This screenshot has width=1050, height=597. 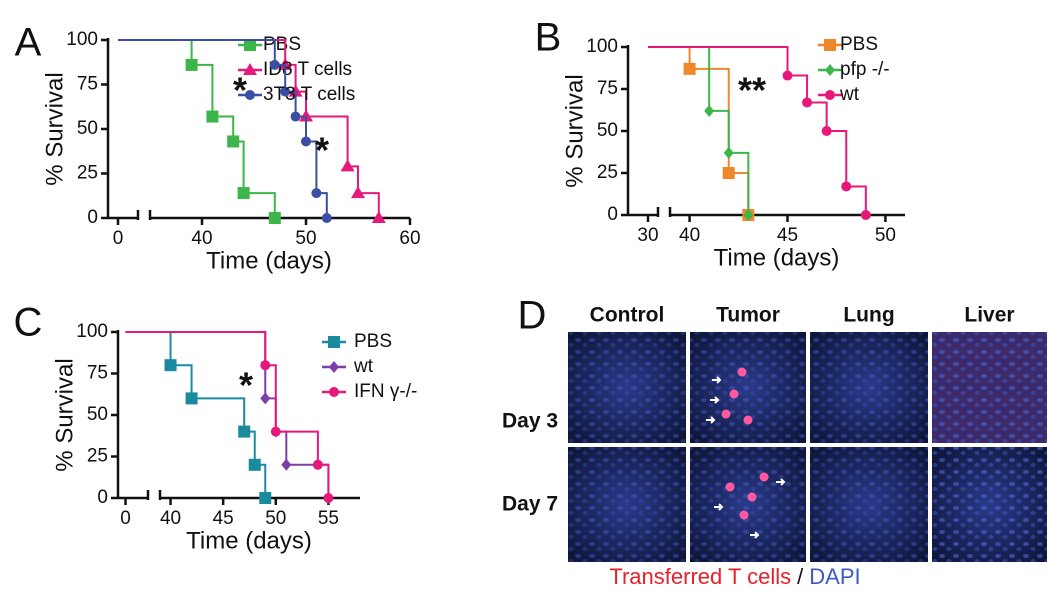 I want to click on column-header: Lung, so click(x=868, y=315).